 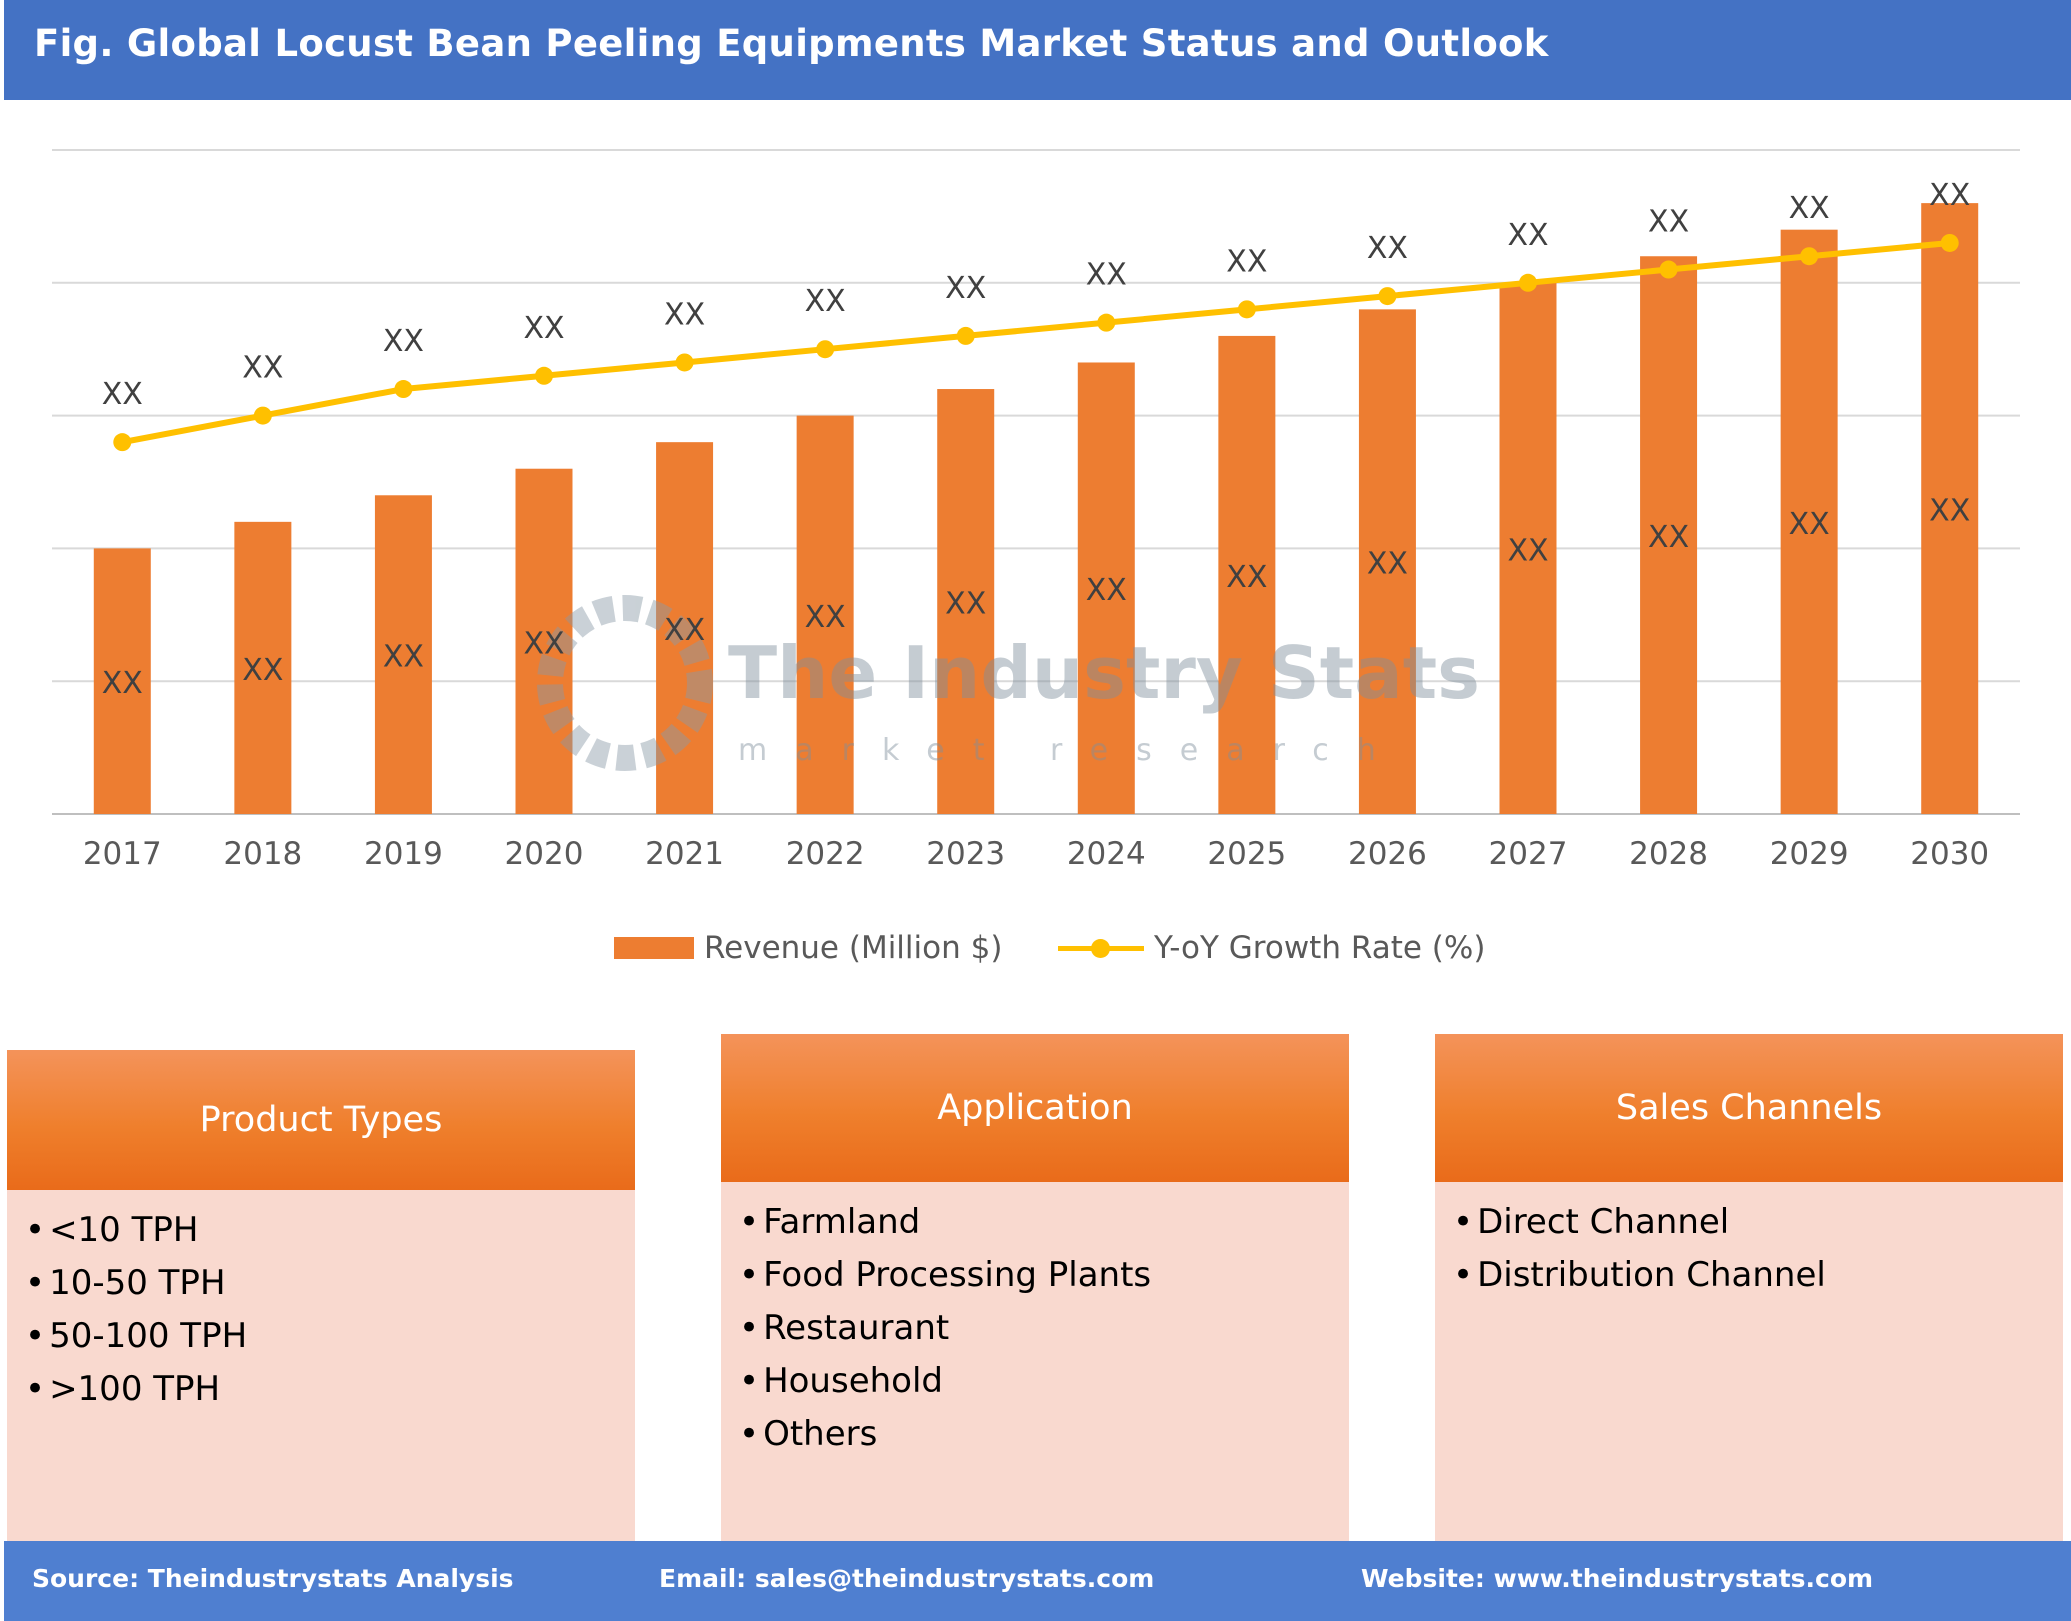 I want to click on x-tick-label: 2027, so click(x=1528, y=854).